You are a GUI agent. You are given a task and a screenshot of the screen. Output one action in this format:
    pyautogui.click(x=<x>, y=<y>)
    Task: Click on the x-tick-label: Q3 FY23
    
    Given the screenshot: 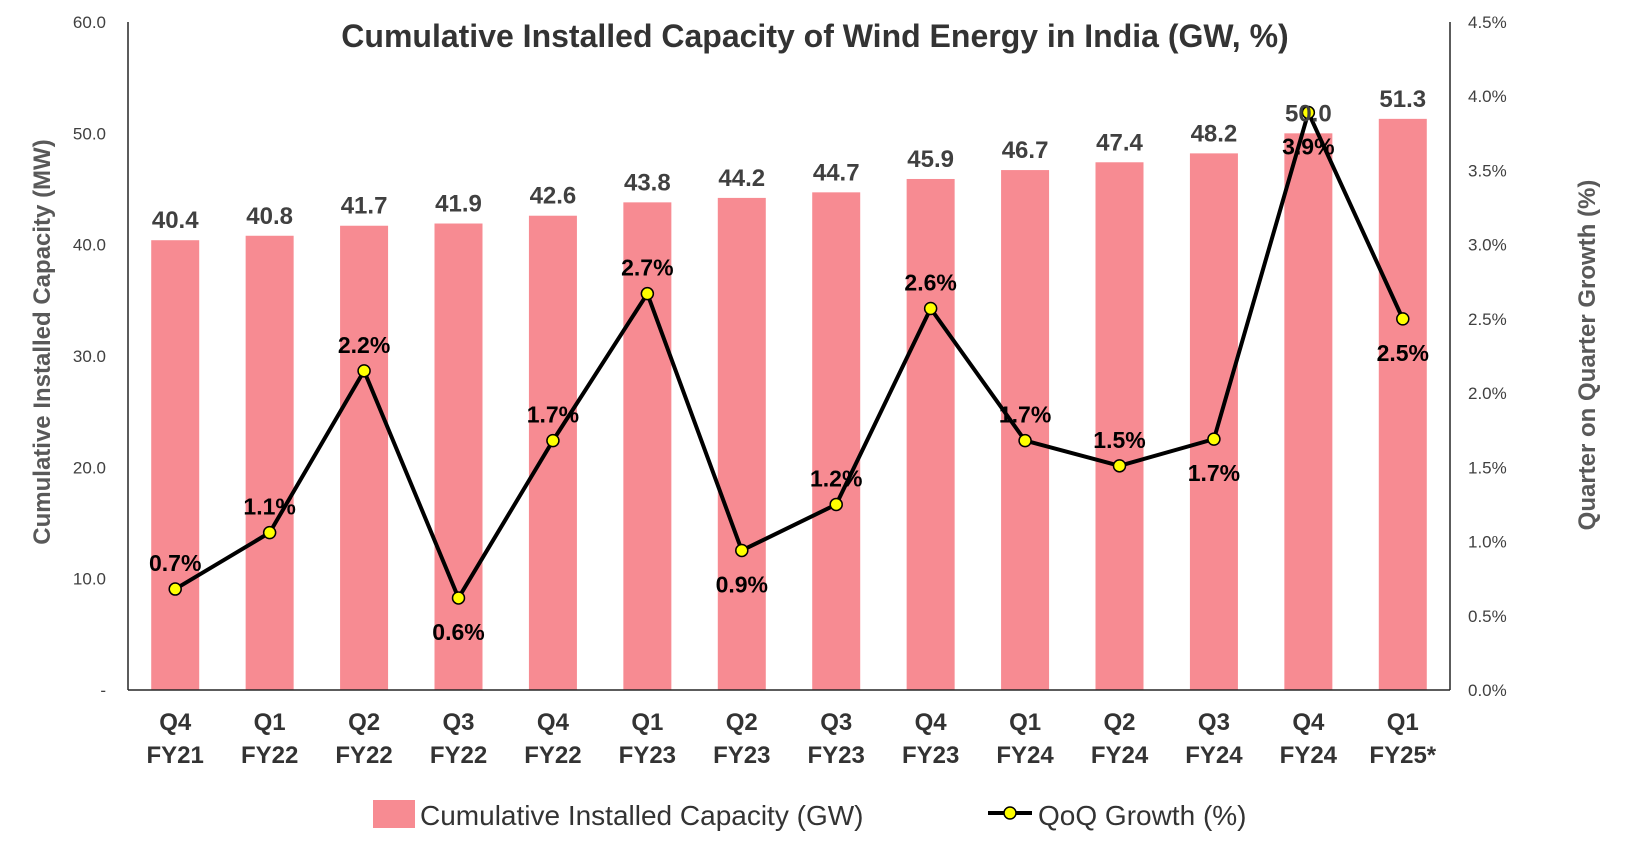 What is the action you would take?
    pyautogui.click(x=836, y=739)
    